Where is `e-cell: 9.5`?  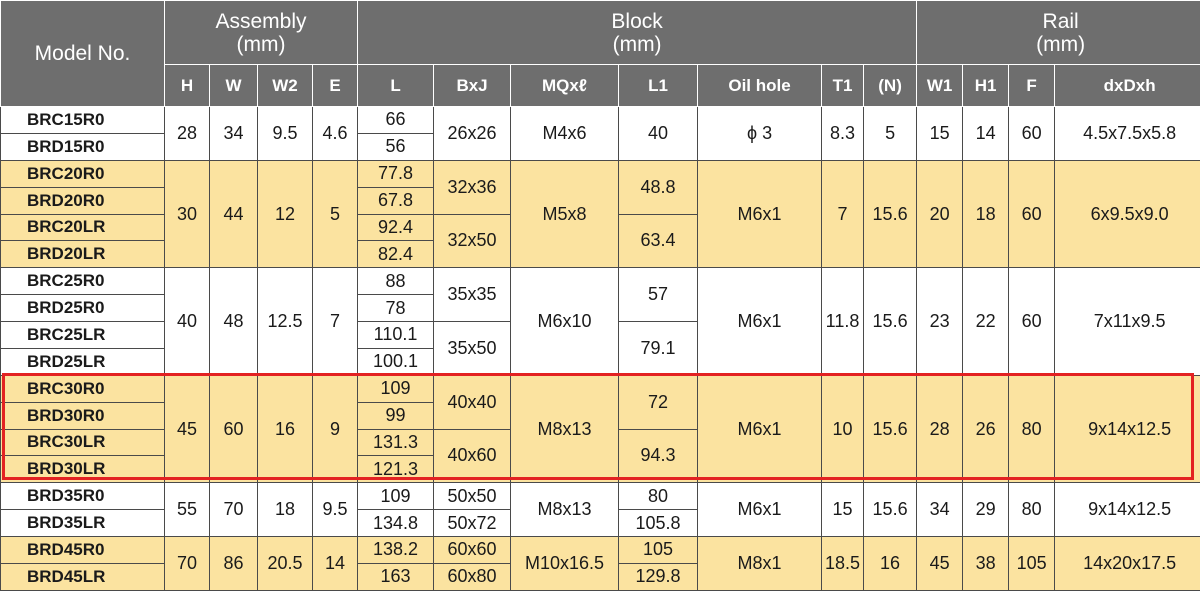 e-cell: 9.5 is located at coordinates (335, 509).